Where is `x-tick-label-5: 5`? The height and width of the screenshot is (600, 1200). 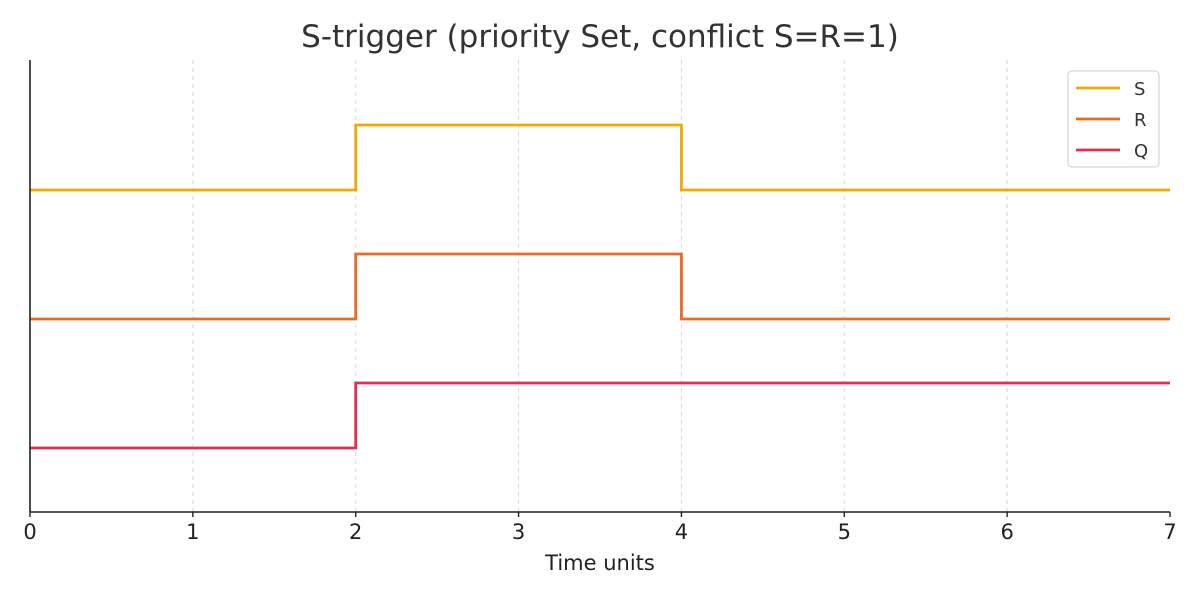
x-tick-label-5: 5 is located at coordinates (844, 532).